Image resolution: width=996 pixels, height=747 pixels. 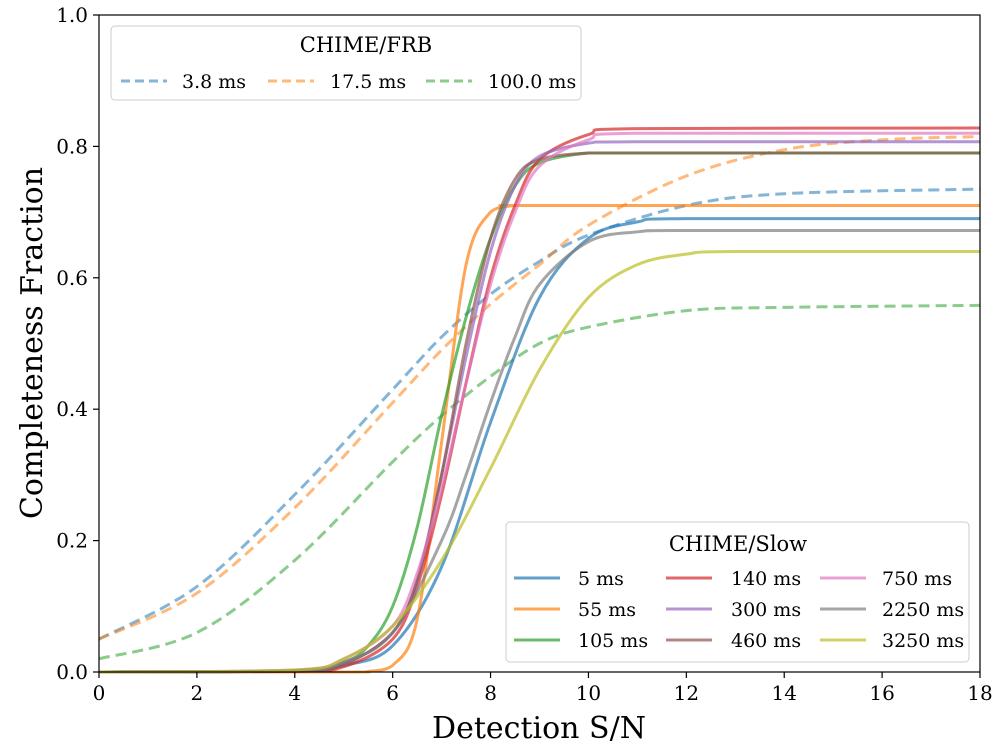 I want to click on y-tick-label: 0.2, so click(x=72, y=541).